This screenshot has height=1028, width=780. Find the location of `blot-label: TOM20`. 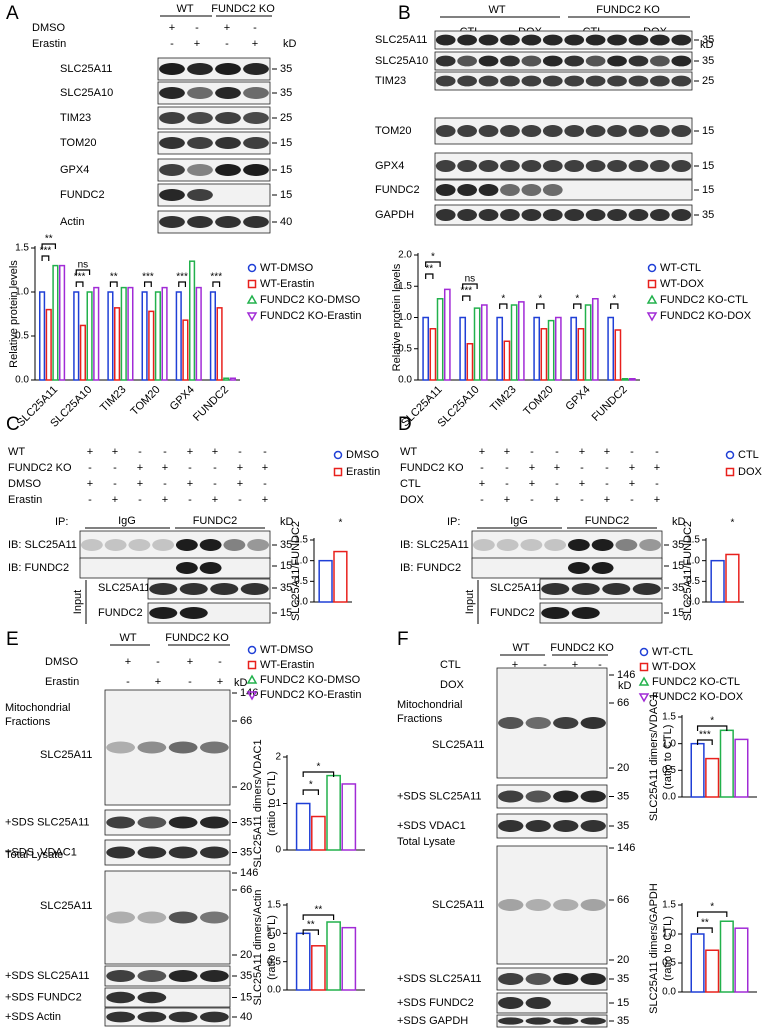

blot-label: TOM20 is located at coordinates (78, 143).